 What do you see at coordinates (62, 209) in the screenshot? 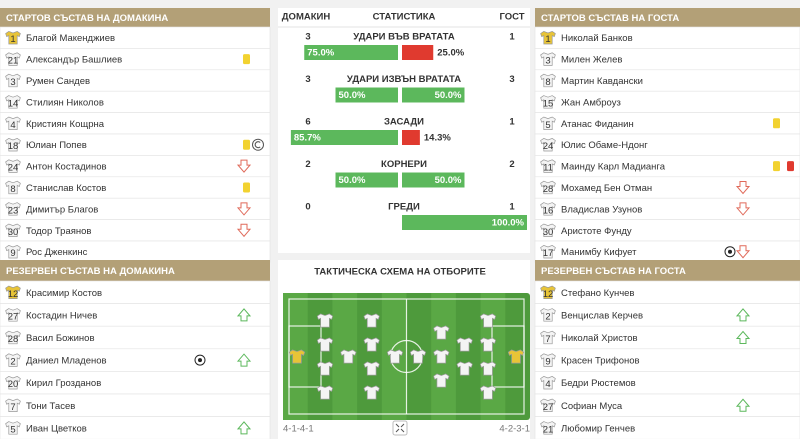
I see `player-name: Димитър Благов` at bounding box center [62, 209].